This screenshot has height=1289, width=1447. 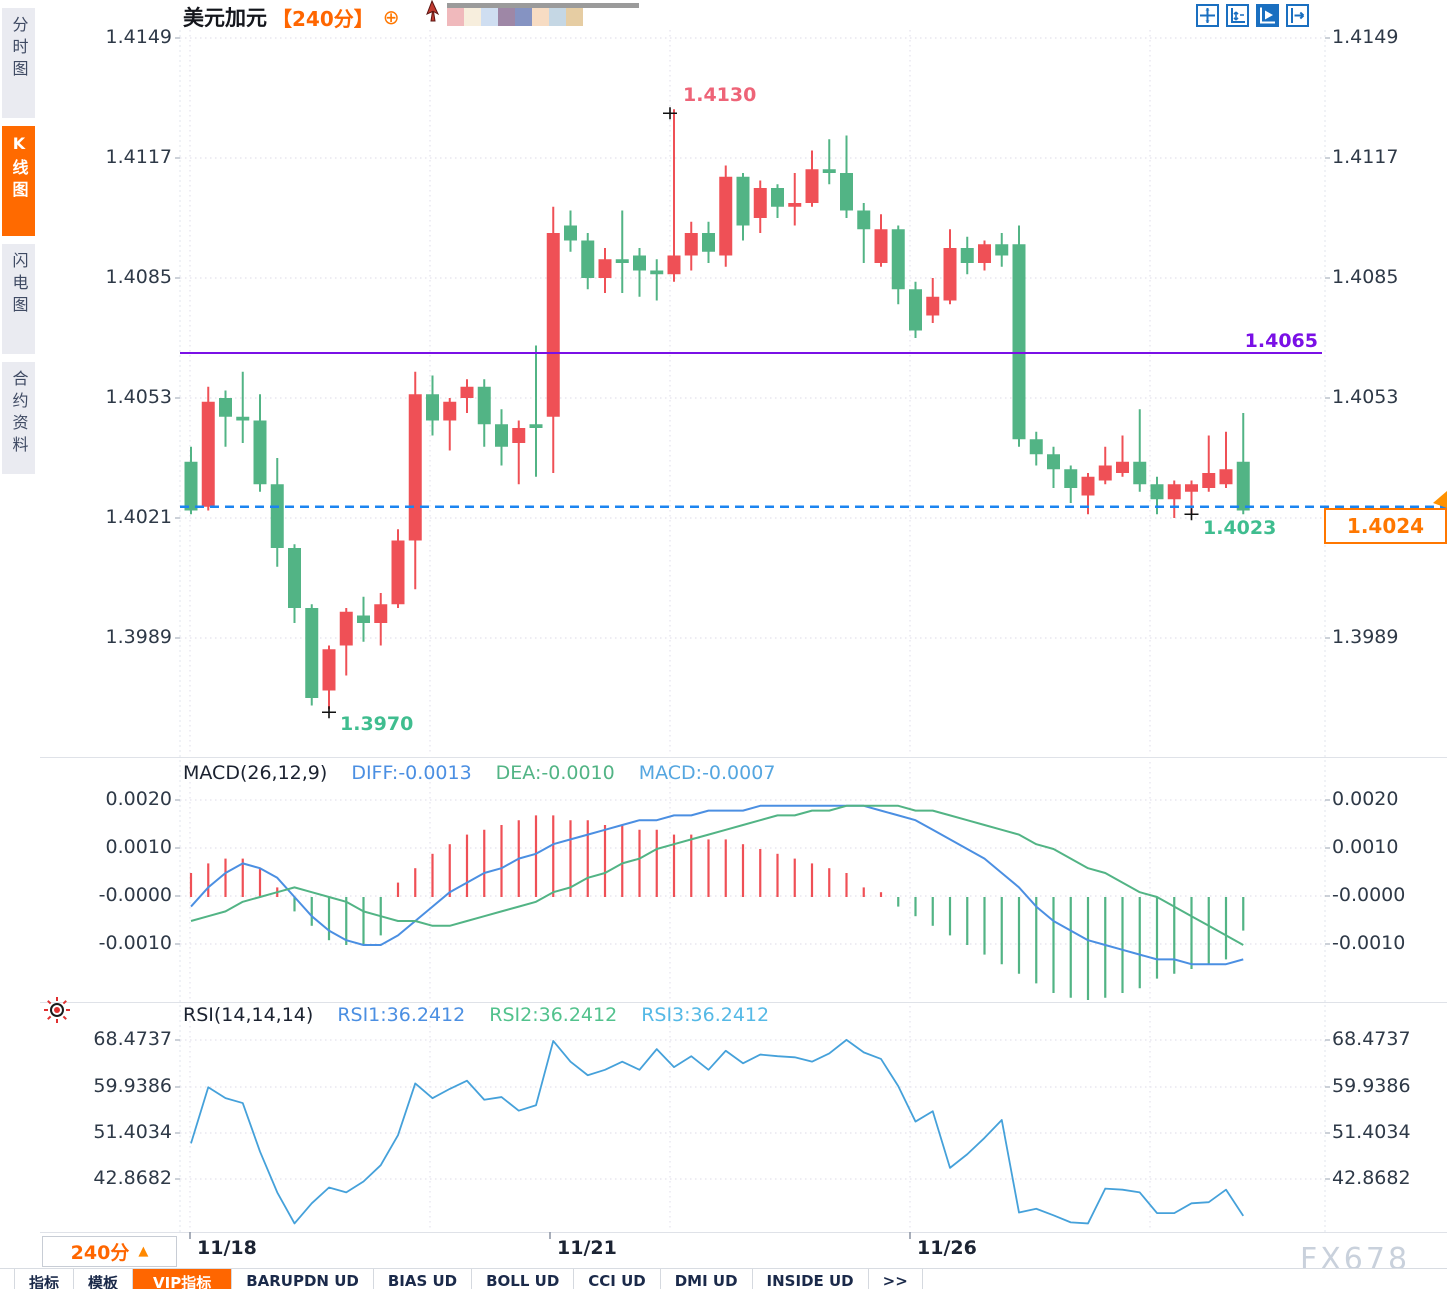 What do you see at coordinates (707, 773) in the screenshot?
I see `macd-macd-value: MACD:-0.0007` at bounding box center [707, 773].